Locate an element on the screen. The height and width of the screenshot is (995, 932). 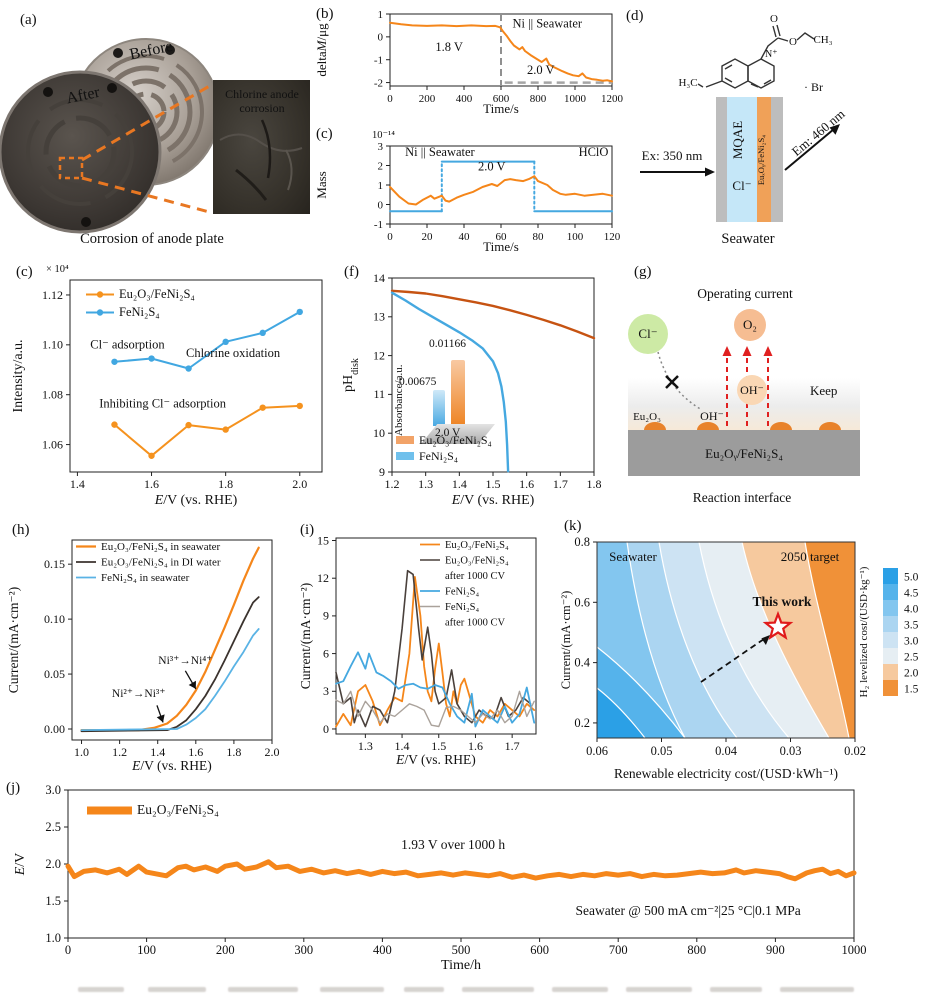
zoom-region-box is located at coordinates (71, 168).